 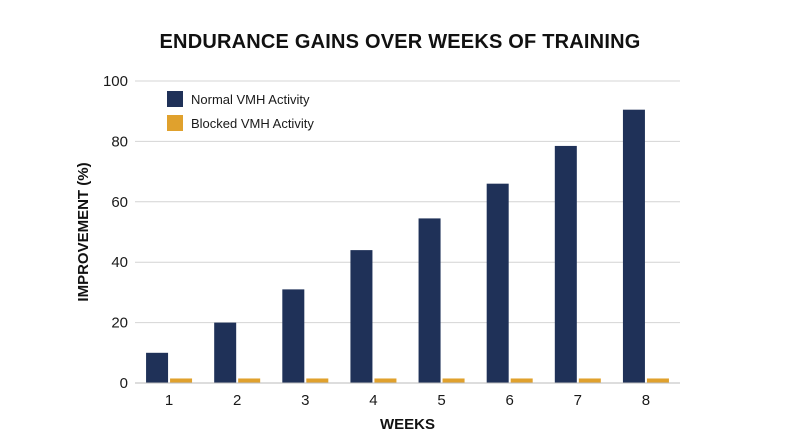 I want to click on x-tick-label: 5, so click(x=441, y=400).